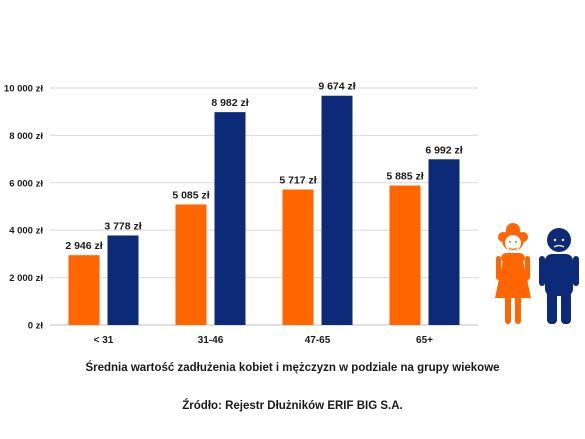 Image resolution: width=585 pixels, height=439 pixels. What do you see at coordinates (122, 226) in the screenshot?
I see `data-label: 3 778 zł` at bounding box center [122, 226].